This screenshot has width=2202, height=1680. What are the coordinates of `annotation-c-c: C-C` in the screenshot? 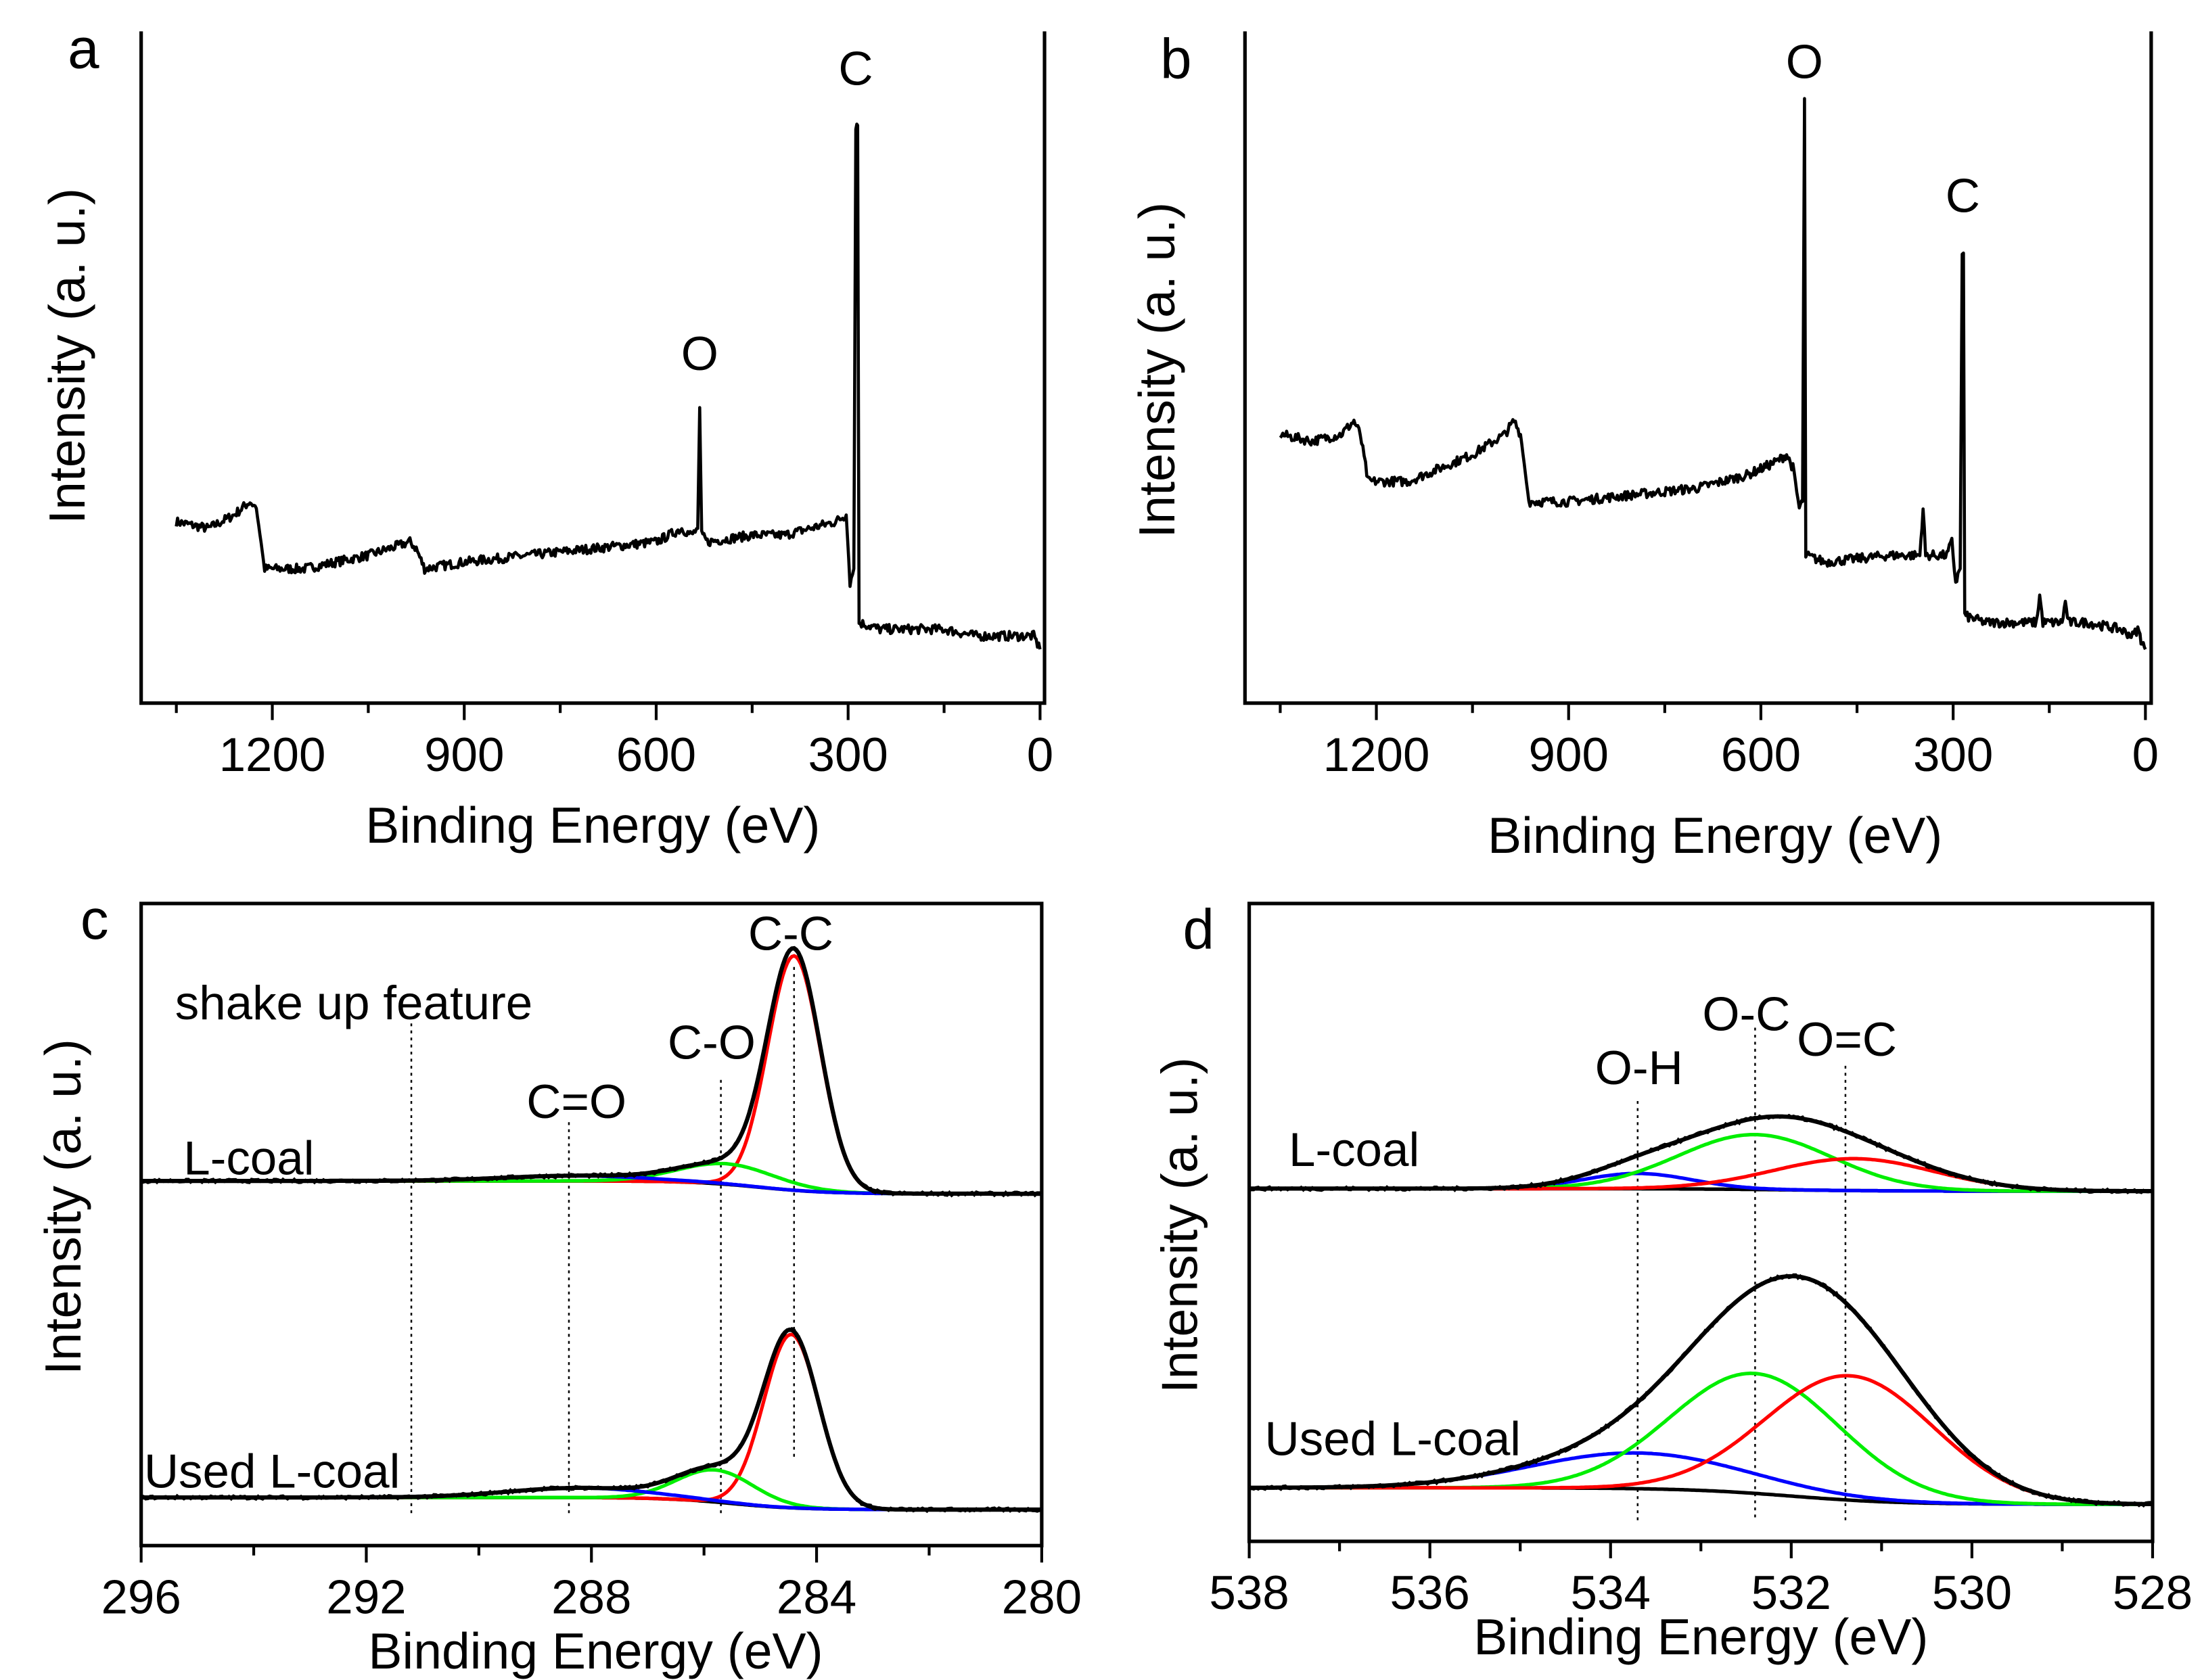 It's located at (790, 935).